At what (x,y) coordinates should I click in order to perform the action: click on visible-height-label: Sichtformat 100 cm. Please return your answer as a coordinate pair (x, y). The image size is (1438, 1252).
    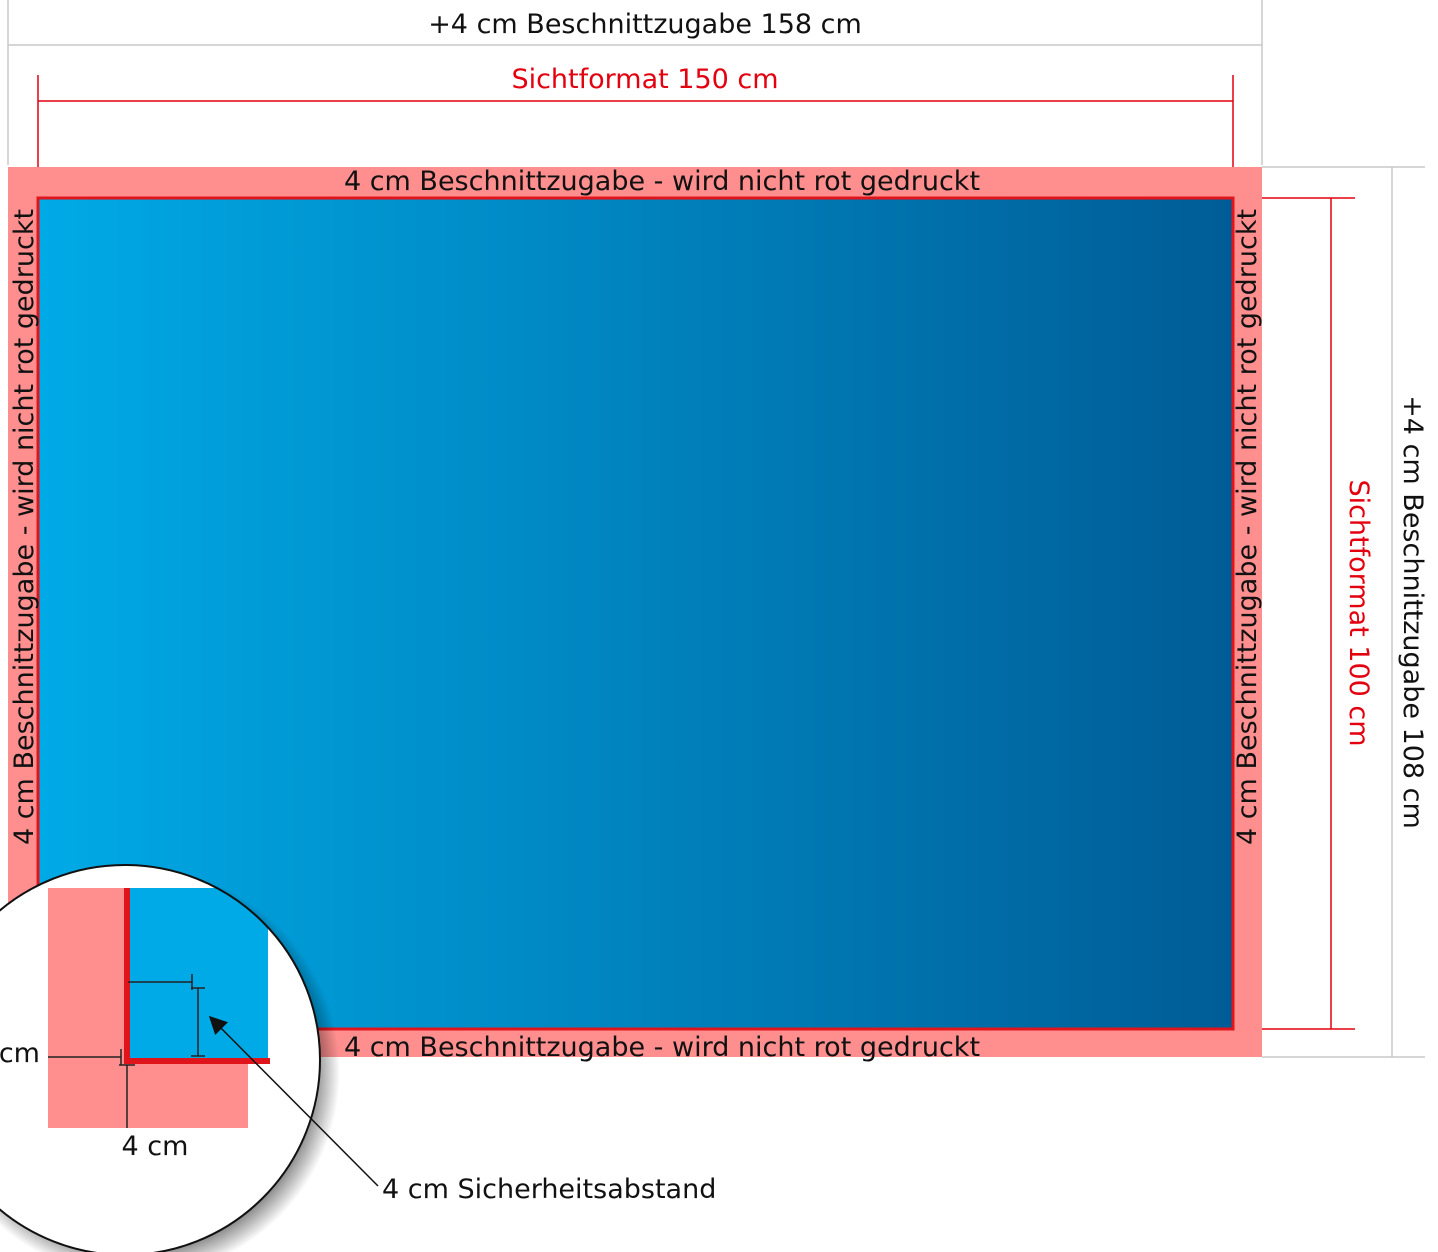
    Looking at the image, I should click on (1358, 612).